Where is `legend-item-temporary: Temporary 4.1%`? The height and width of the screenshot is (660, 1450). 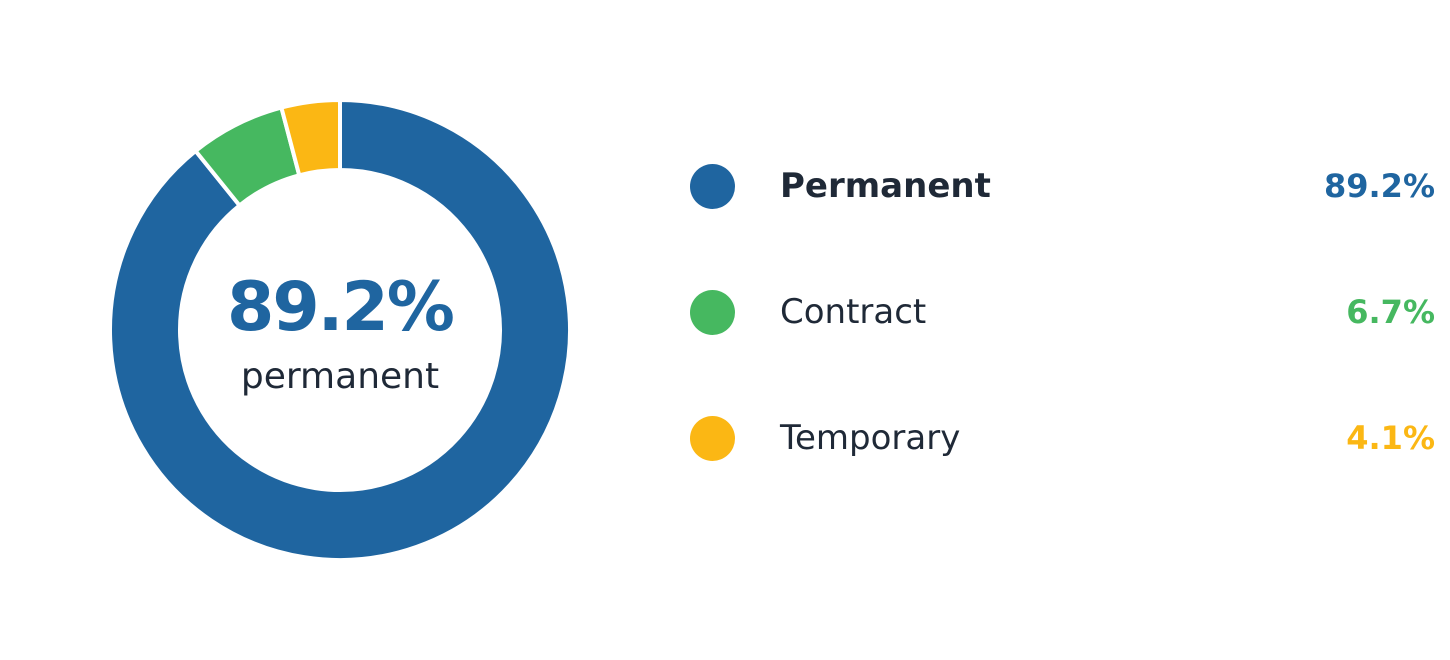
legend-item-temporary: Temporary 4.1% is located at coordinates (1062, 438).